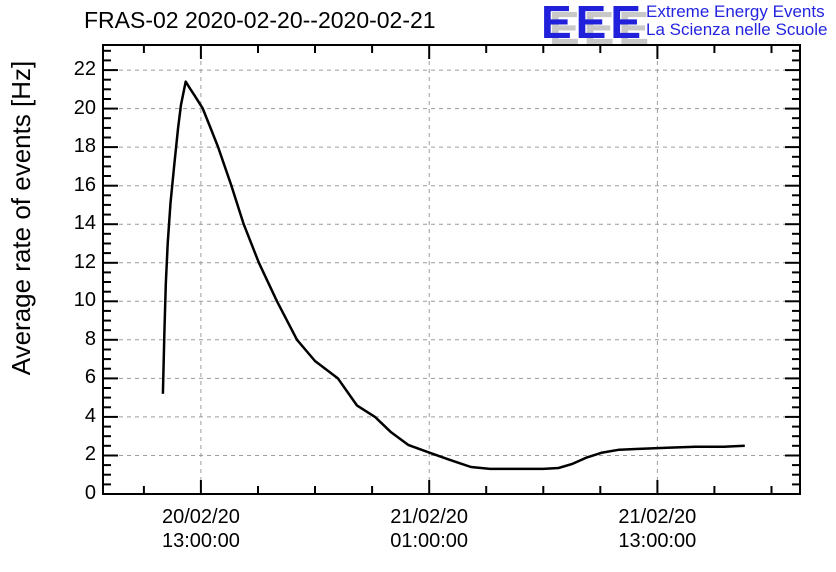  I want to click on x-tick-label: 20/02/20 13:00:00, so click(201, 529).